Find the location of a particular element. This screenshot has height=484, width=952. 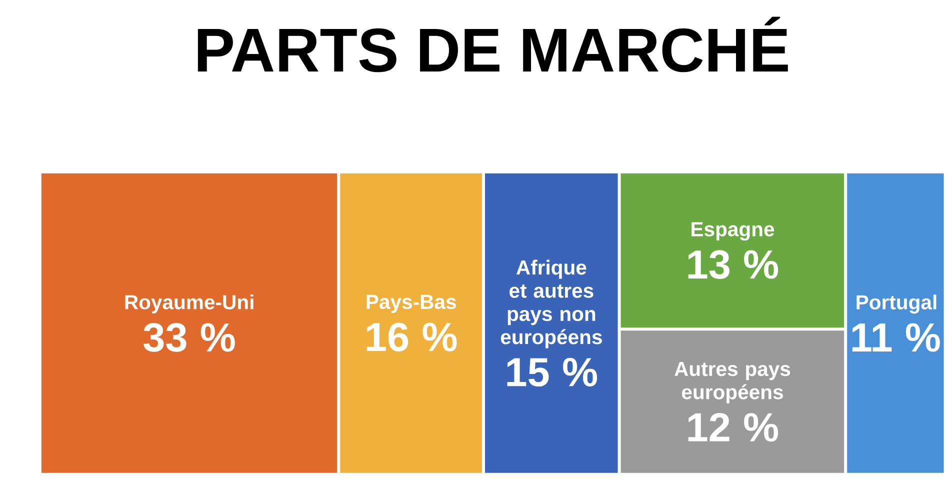

category-label: Afrique et autres pays non européens is located at coordinates (551, 304).